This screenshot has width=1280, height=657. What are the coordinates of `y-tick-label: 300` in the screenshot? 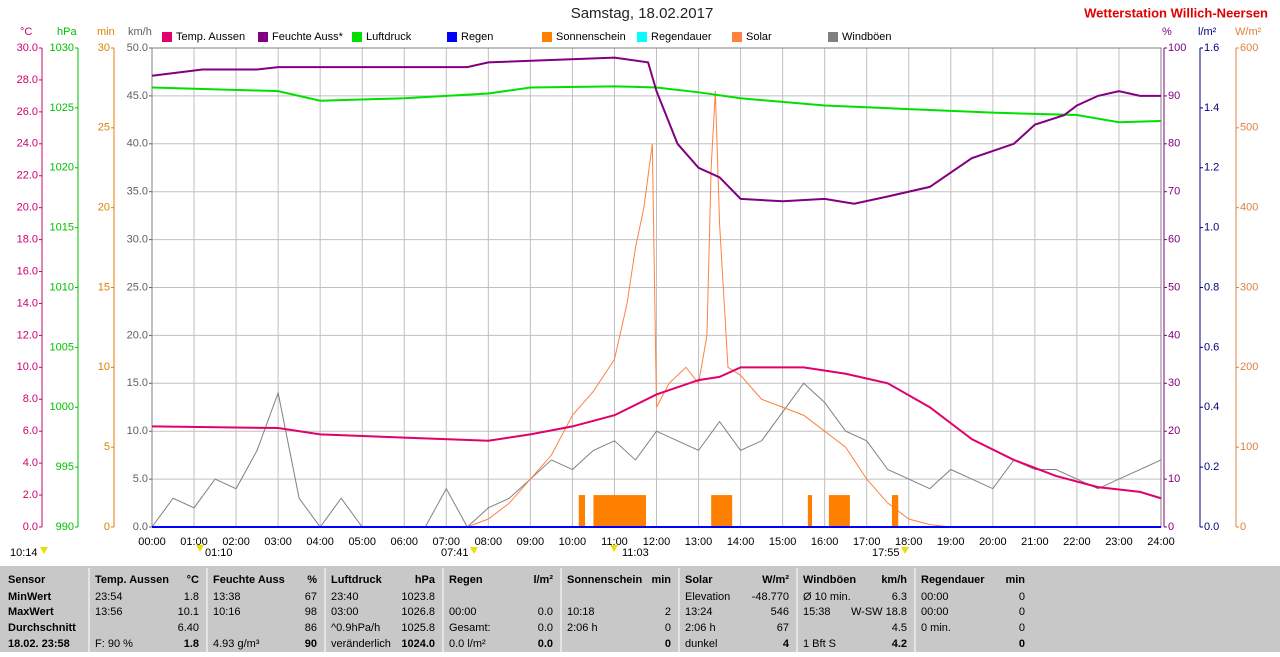 It's located at (1249, 287).